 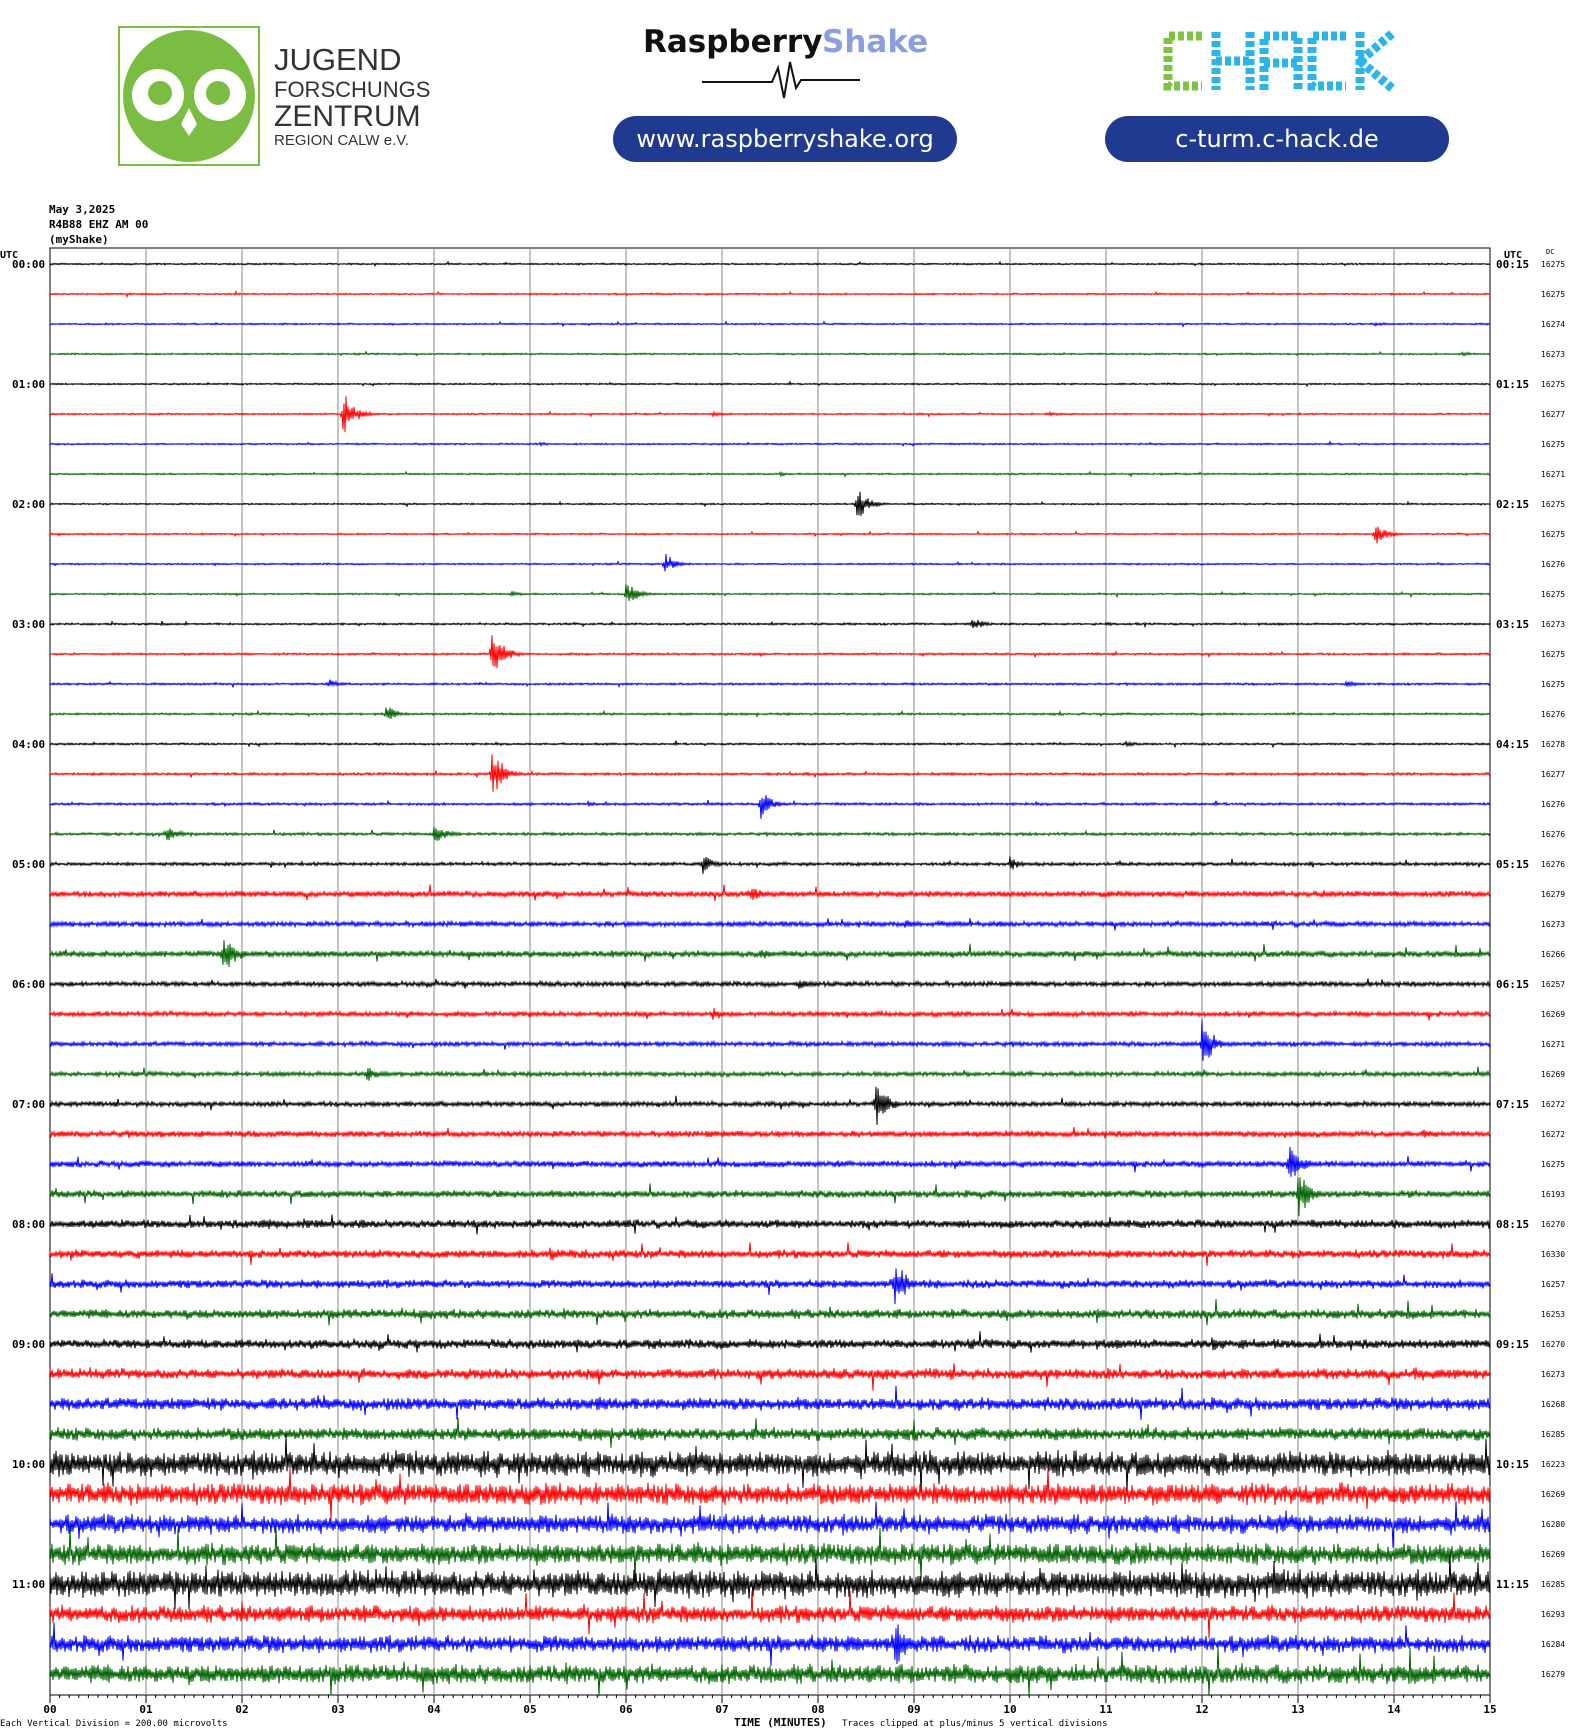 I want to click on jfz-logo, so click(x=189, y=96).